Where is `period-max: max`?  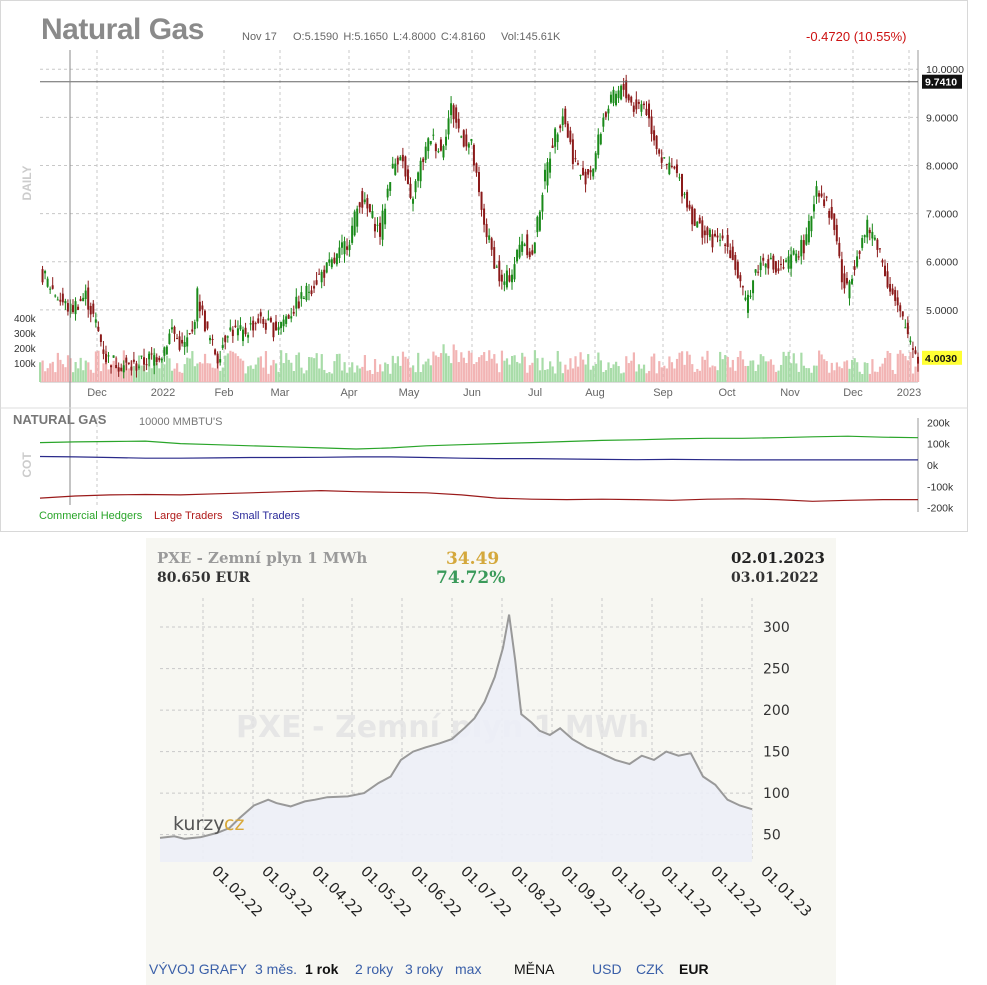
period-max: max is located at coordinates (468, 969).